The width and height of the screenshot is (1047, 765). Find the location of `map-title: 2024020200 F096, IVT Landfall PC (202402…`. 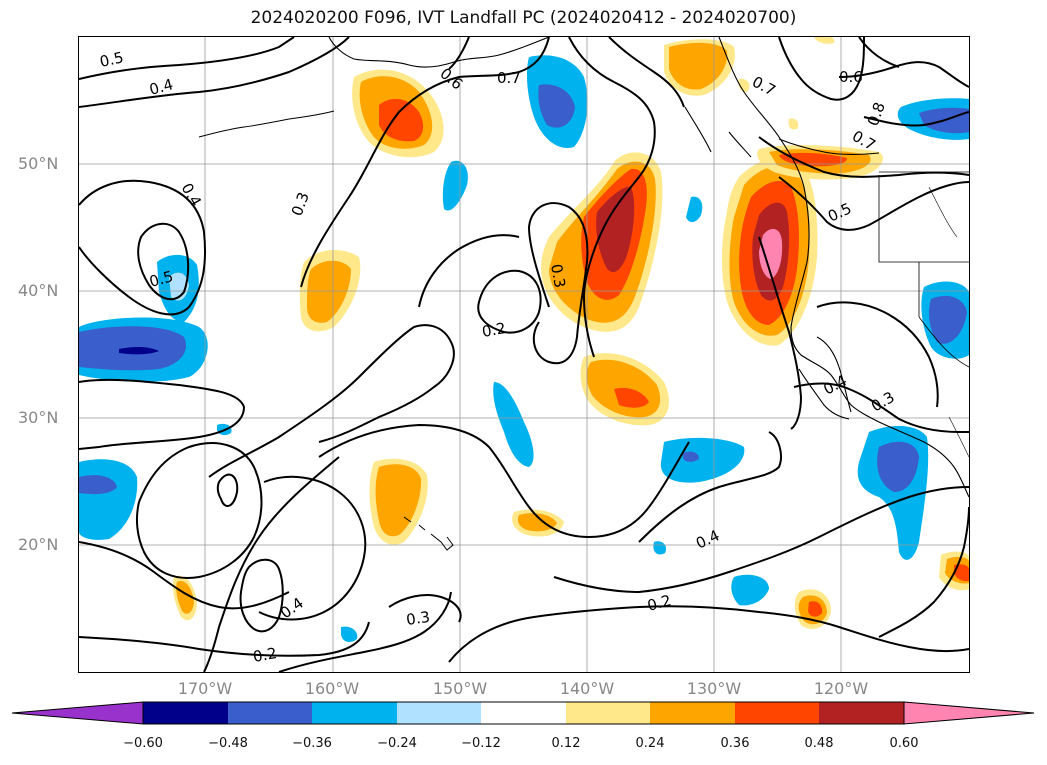

map-title: 2024020200 F096, IVT Landfall PC (202402… is located at coordinates (523, 18).